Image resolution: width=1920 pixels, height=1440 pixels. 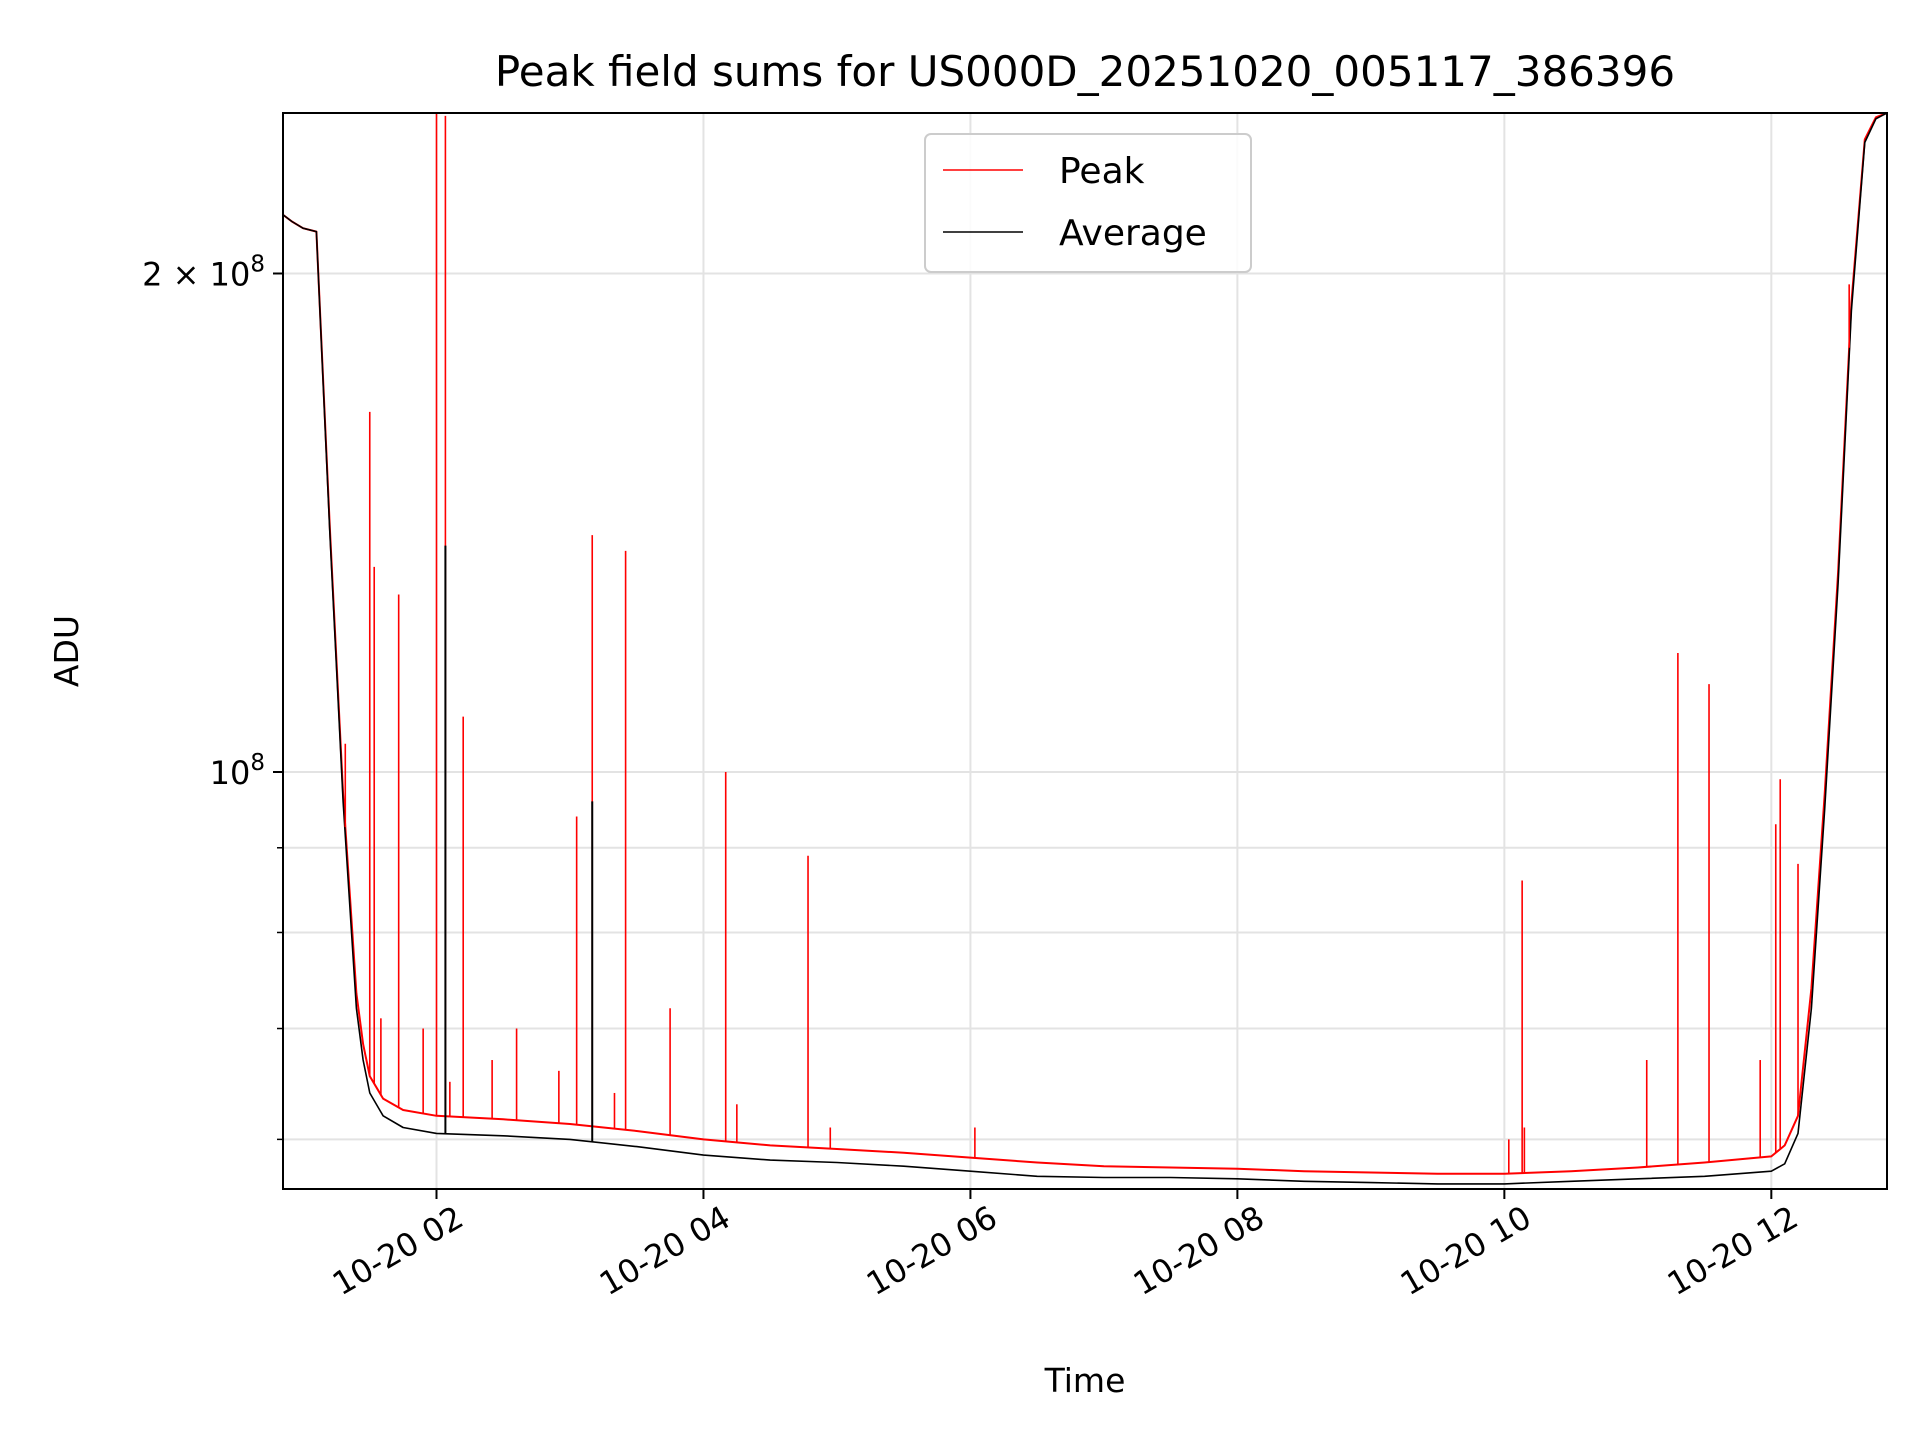 What do you see at coordinates (230, 773) in the screenshot?
I see `y-tick-label-base: 10` at bounding box center [230, 773].